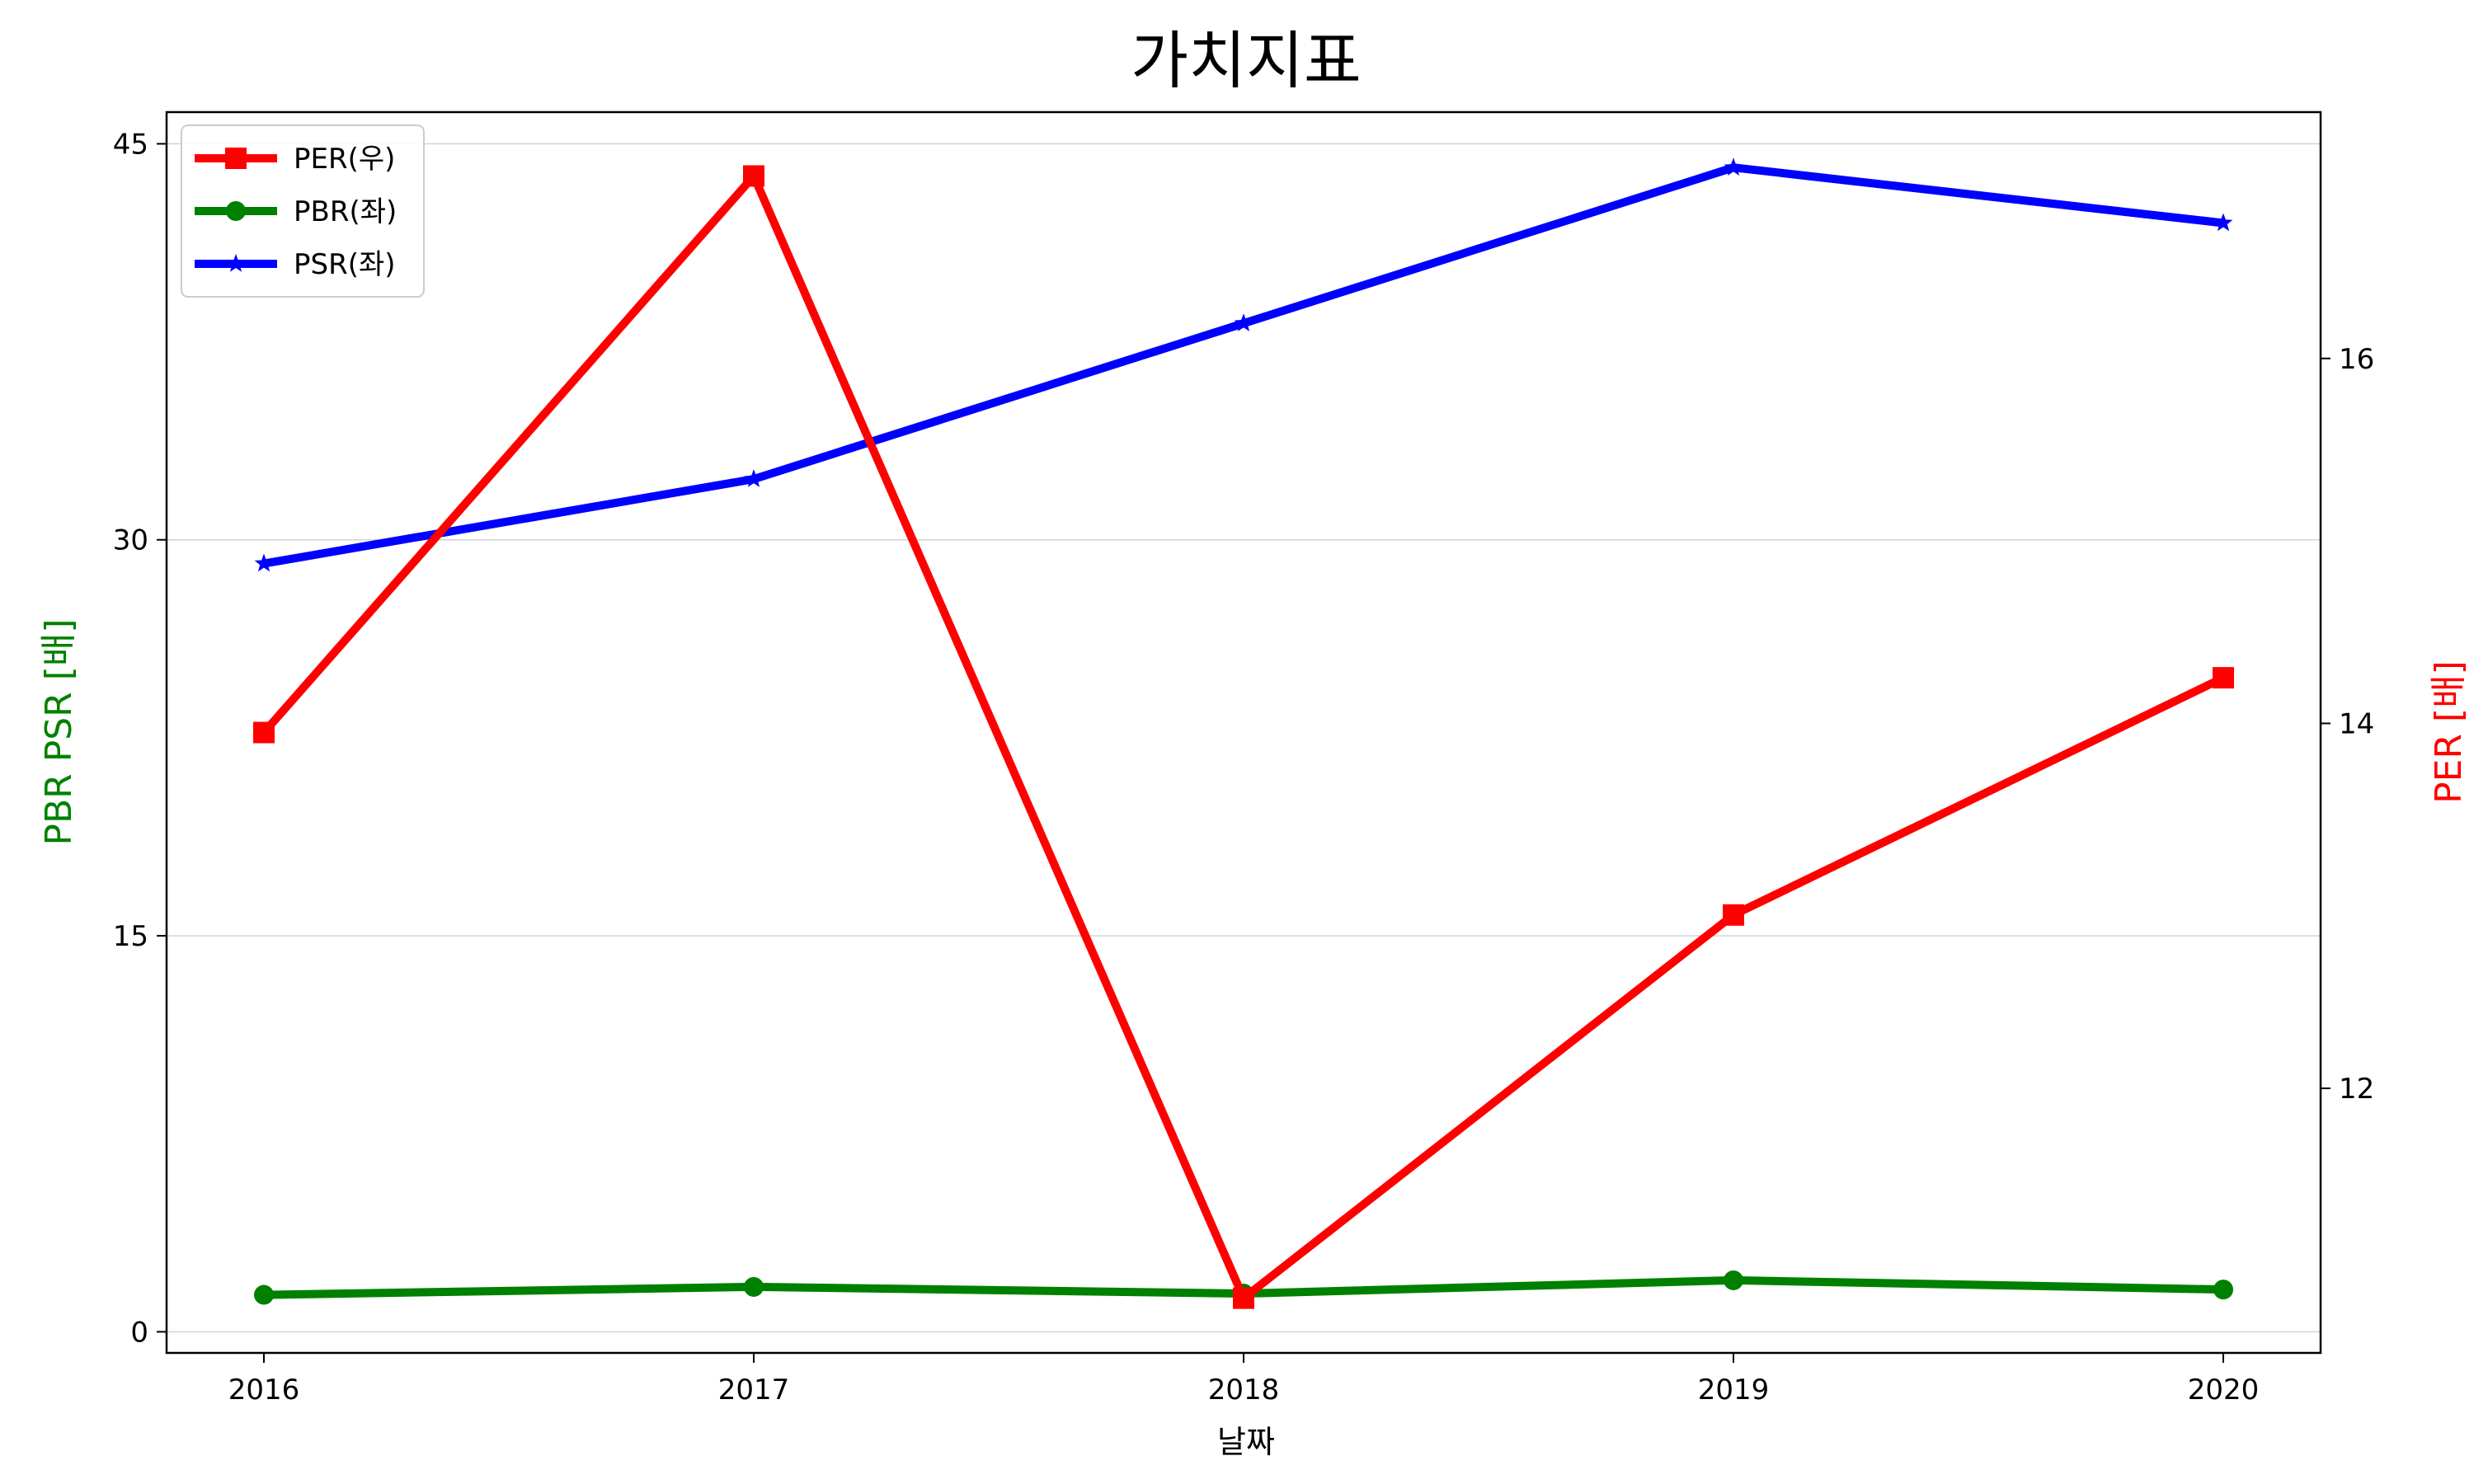  I want to click on legend: PER(우) PBR(좌) PSR(좌), so click(303, 211).